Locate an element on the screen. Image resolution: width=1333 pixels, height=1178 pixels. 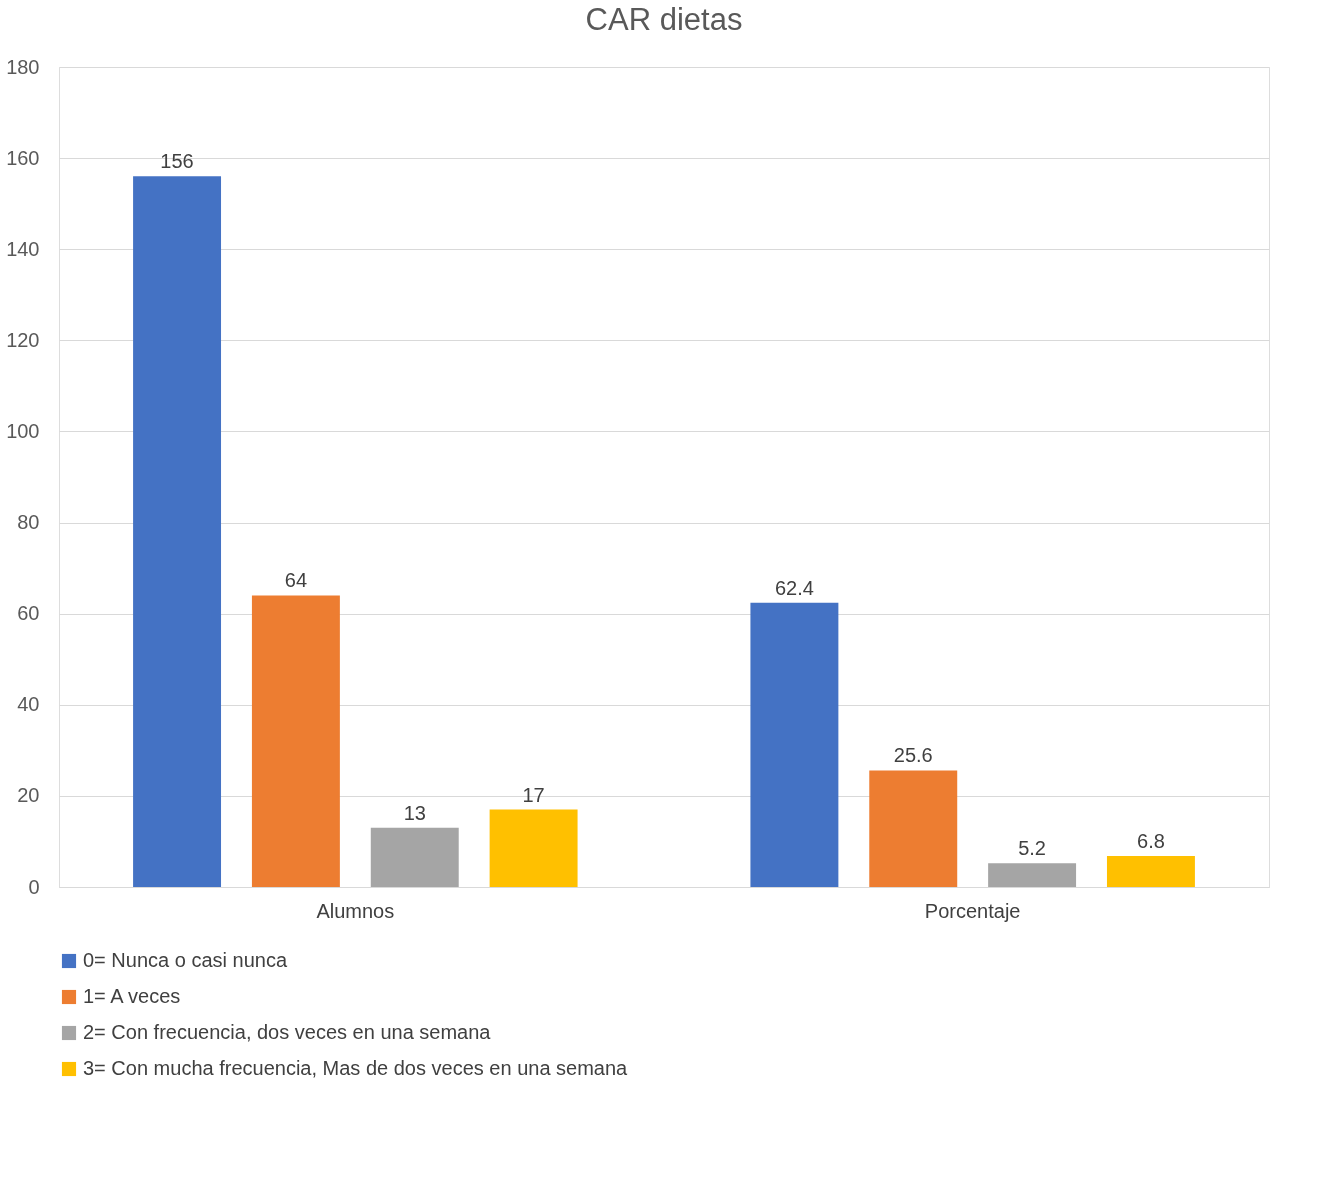
legend-label: 1= A veces is located at coordinates (132, 996).